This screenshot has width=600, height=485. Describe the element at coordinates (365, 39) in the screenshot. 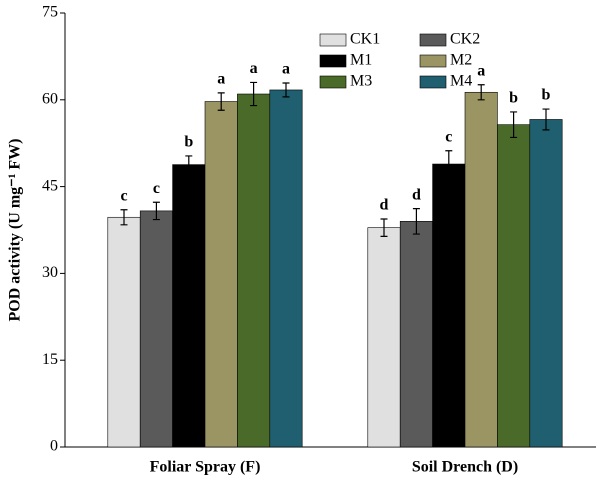

I see `legend-label: CK1` at that location.